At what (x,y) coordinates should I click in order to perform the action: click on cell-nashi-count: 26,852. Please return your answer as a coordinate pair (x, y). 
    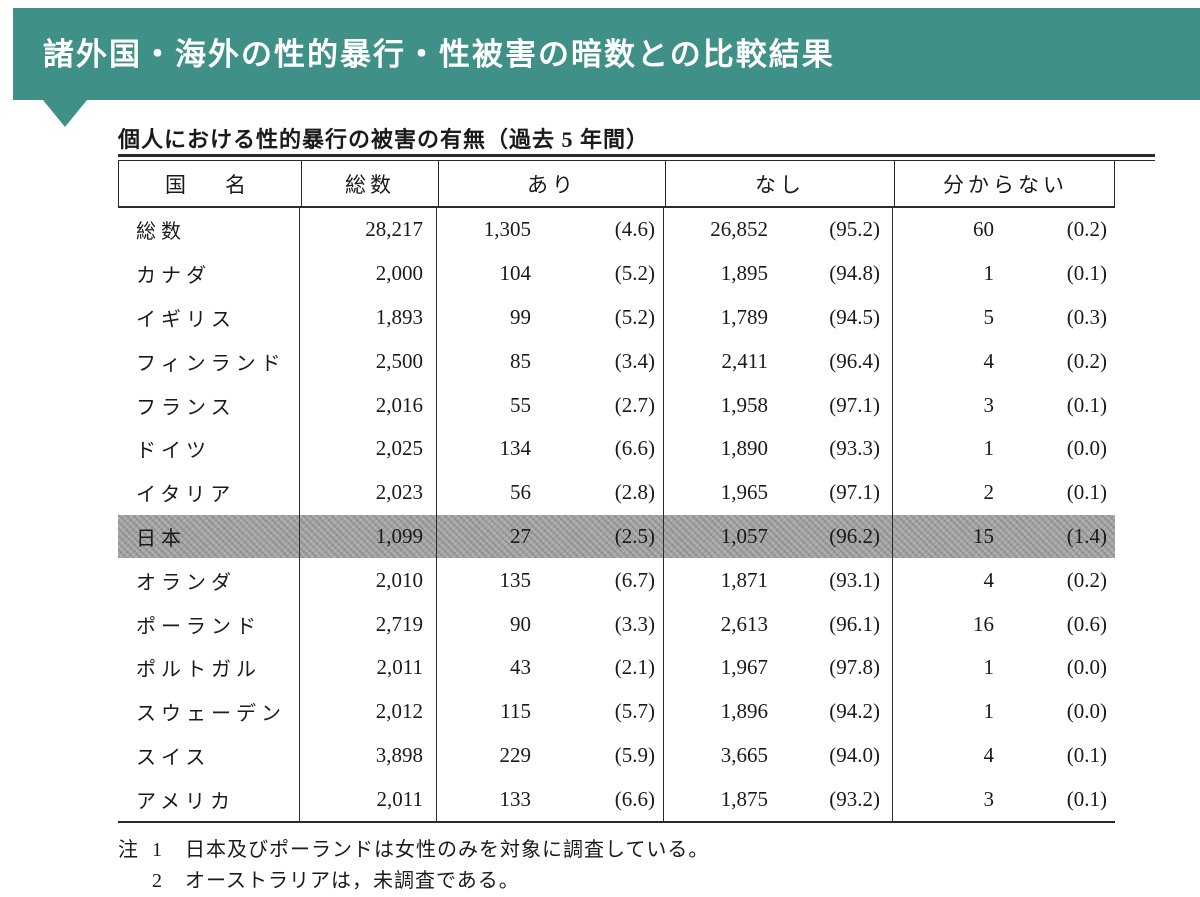
    Looking at the image, I should click on (739, 229).